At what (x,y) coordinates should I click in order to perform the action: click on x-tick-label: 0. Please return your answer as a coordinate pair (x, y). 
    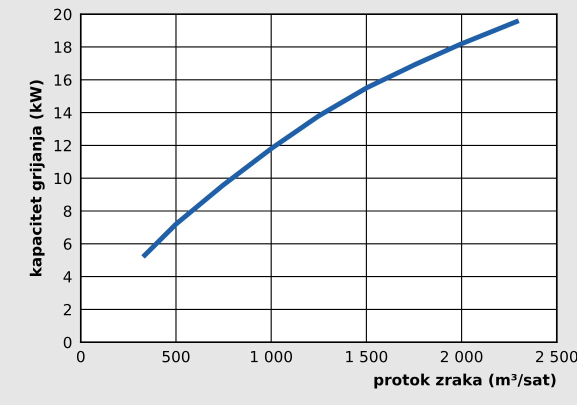
    Looking at the image, I should click on (80, 356).